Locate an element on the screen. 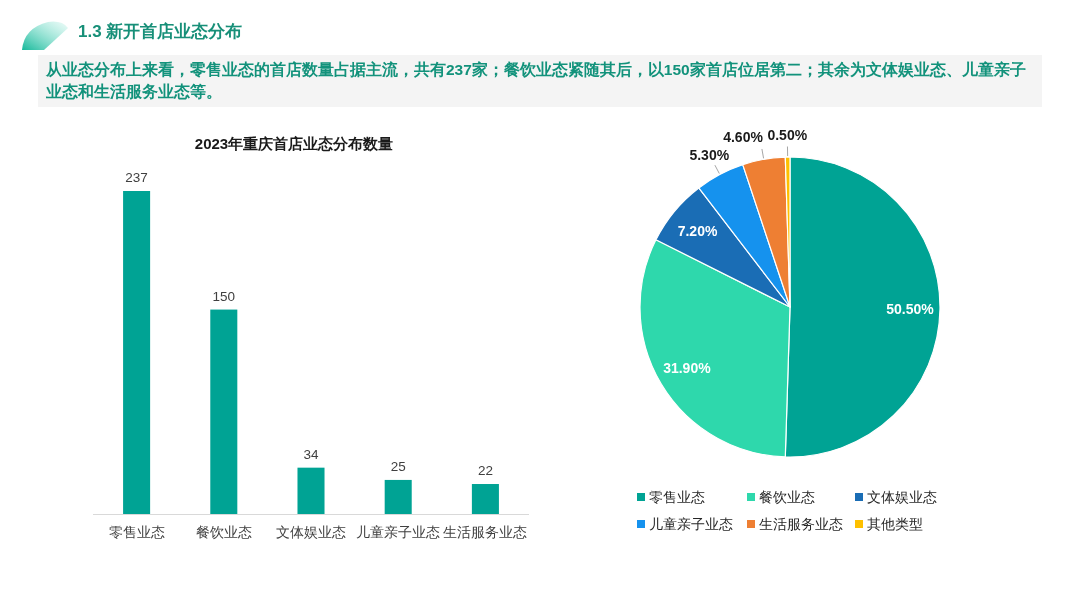 This screenshot has height=608, width=1080. data-label: 7.20% is located at coordinates (697, 230).